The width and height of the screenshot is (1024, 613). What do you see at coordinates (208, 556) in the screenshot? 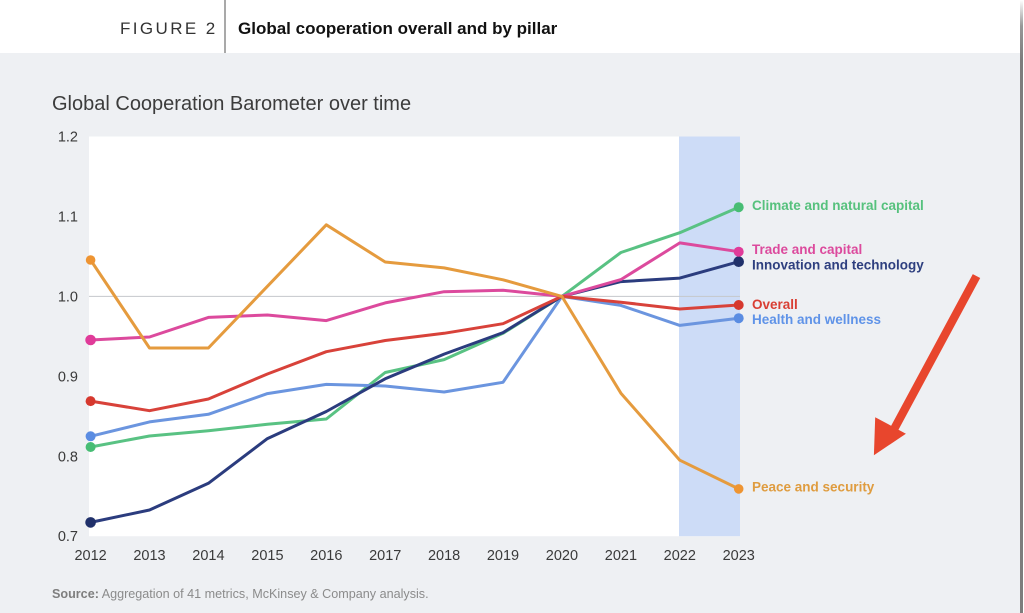
I see `svg-text: 2014` at bounding box center [208, 556].